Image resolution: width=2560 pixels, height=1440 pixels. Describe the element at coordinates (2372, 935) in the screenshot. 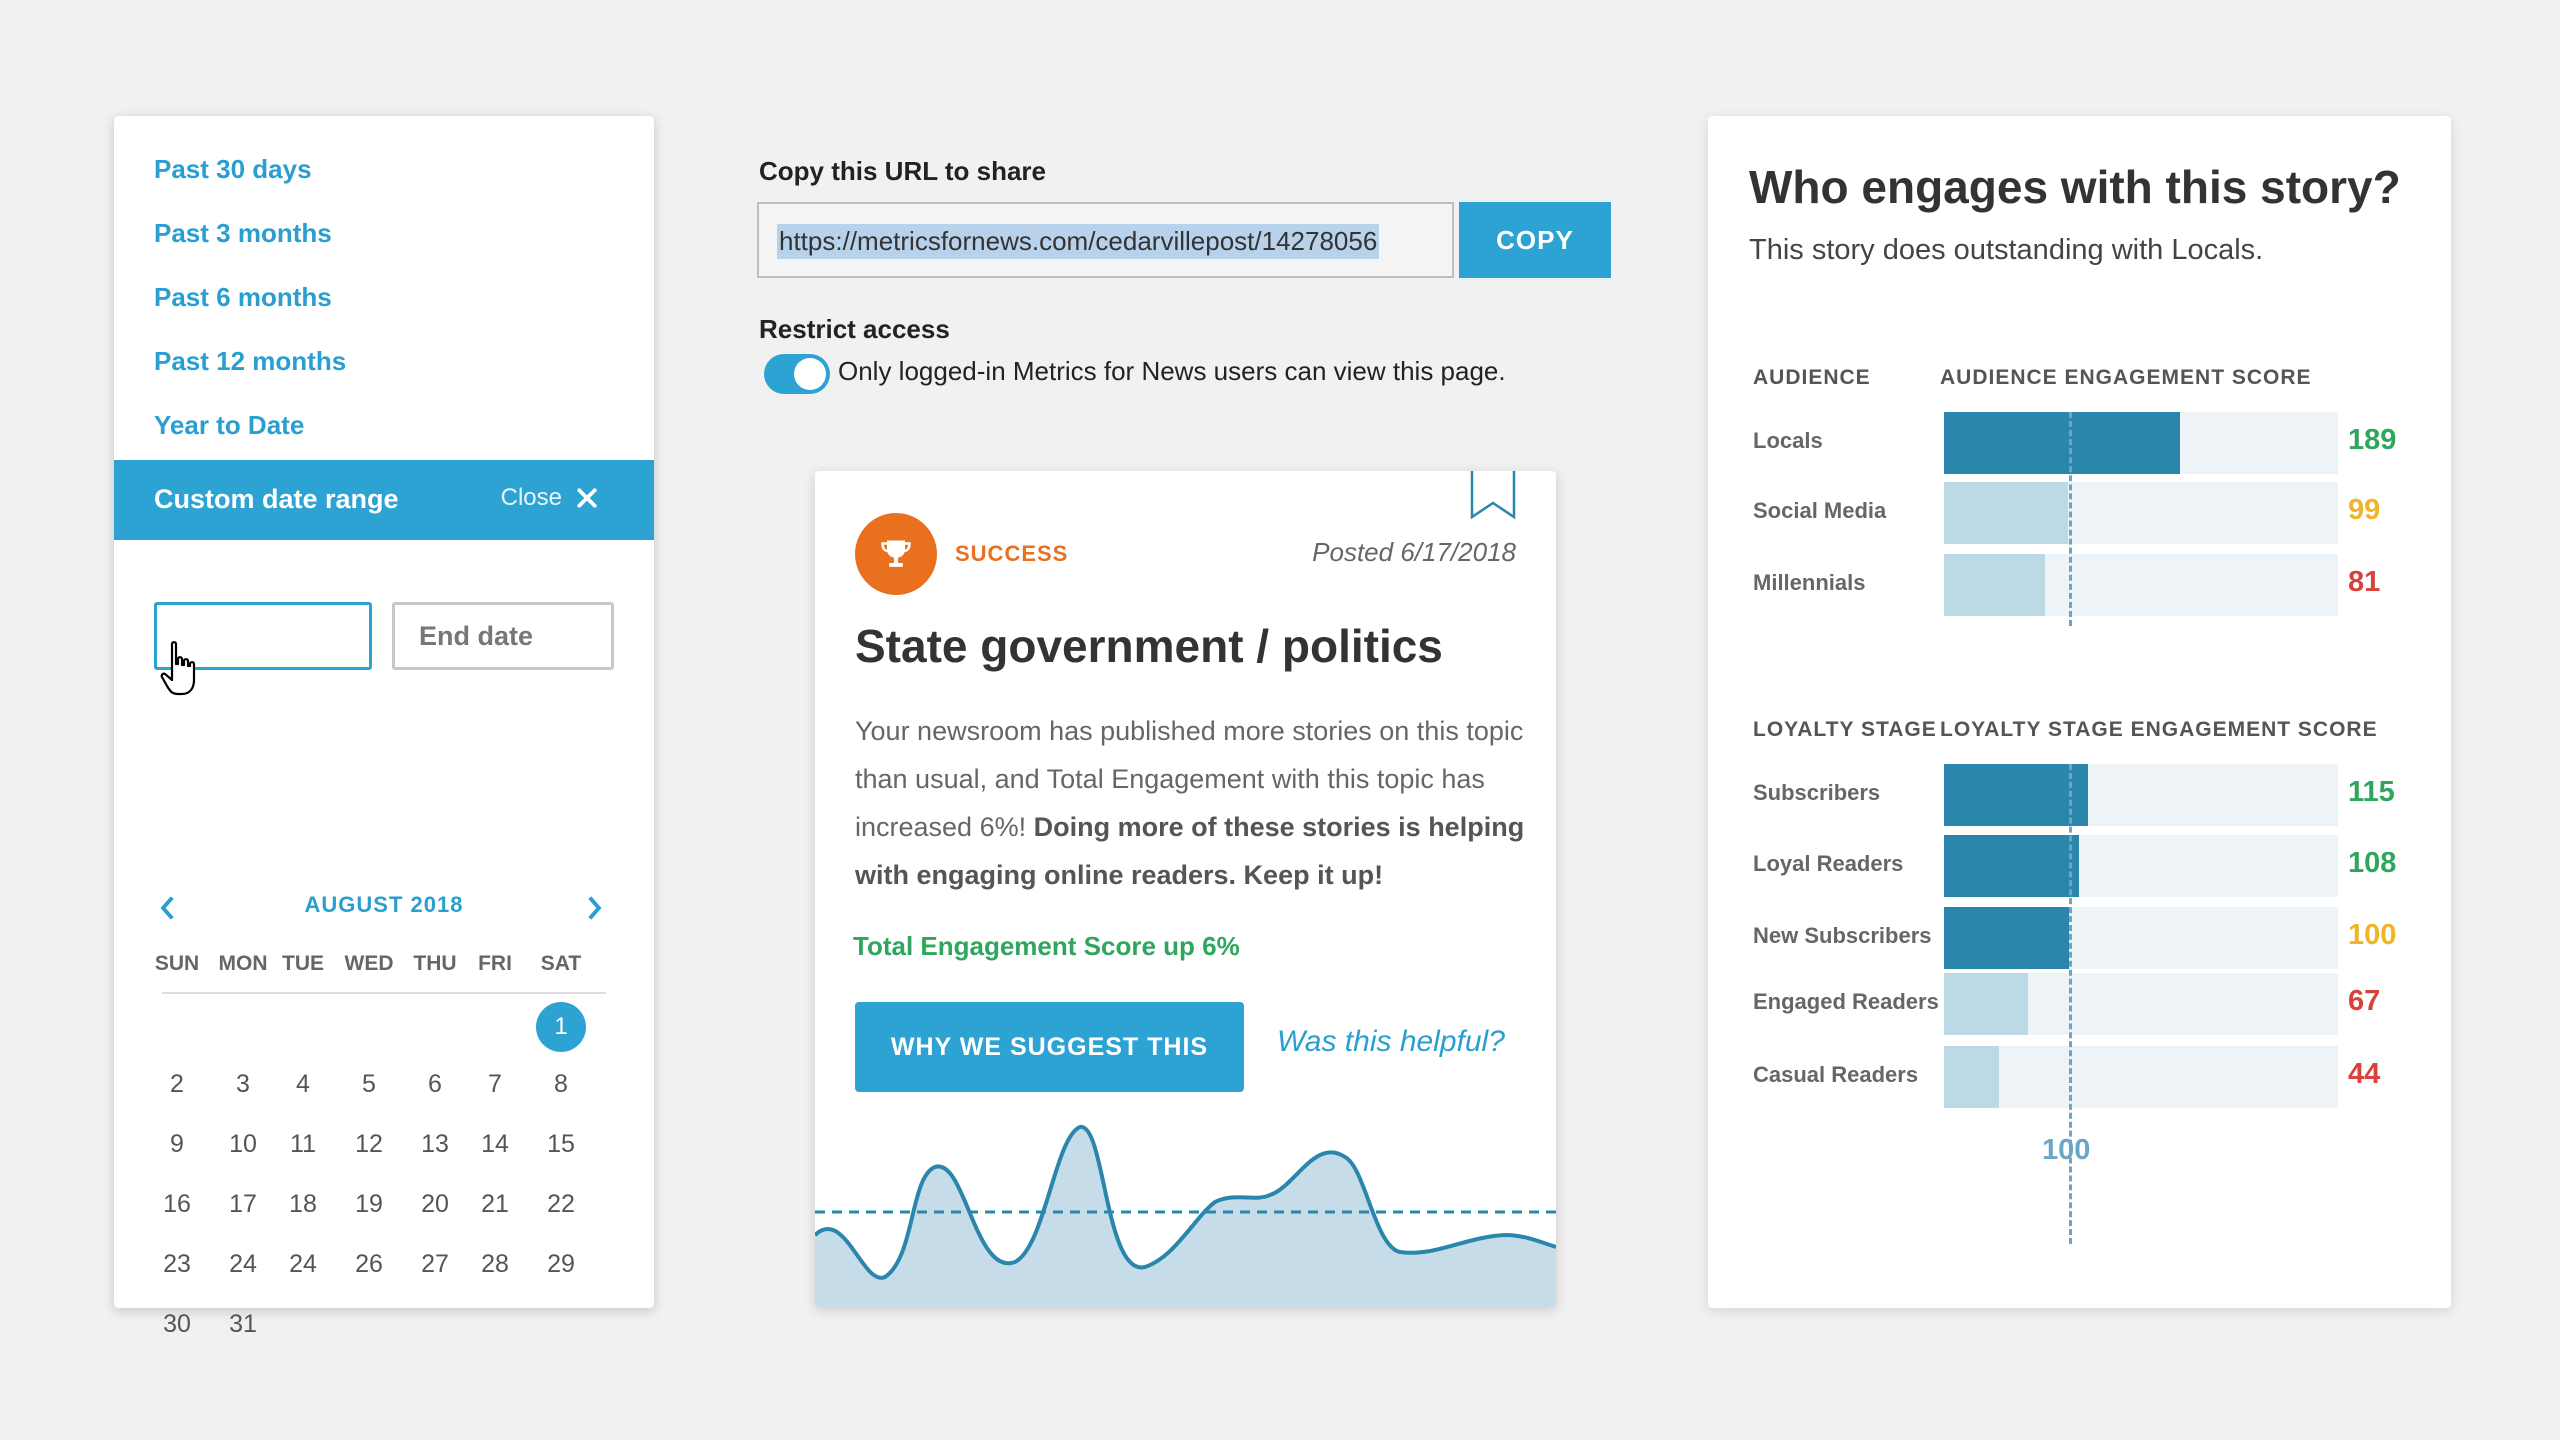

I see `bar-value: 100` at that location.